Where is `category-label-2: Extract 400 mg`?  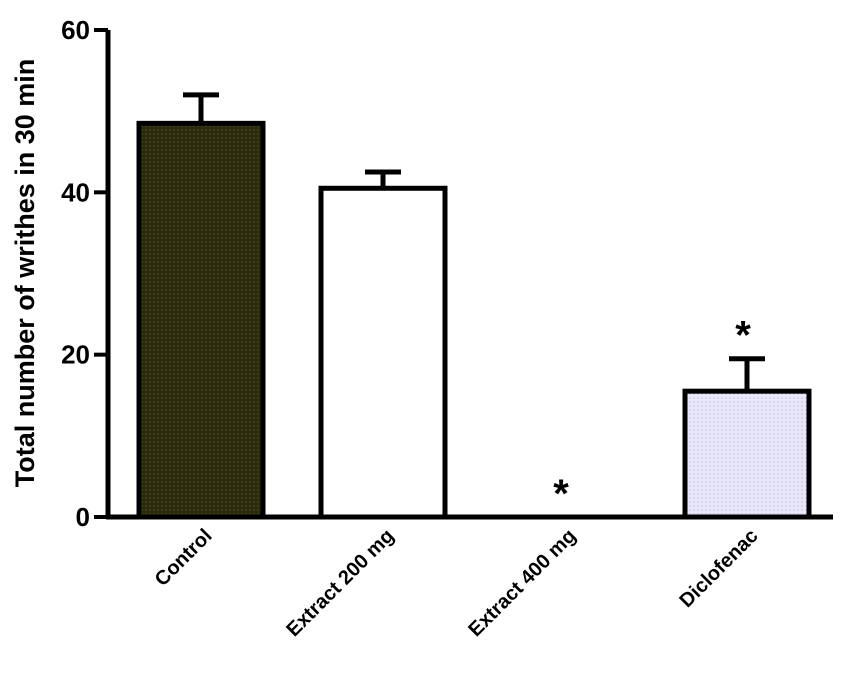
category-label-2: Extract 400 mg is located at coordinates (522, 583).